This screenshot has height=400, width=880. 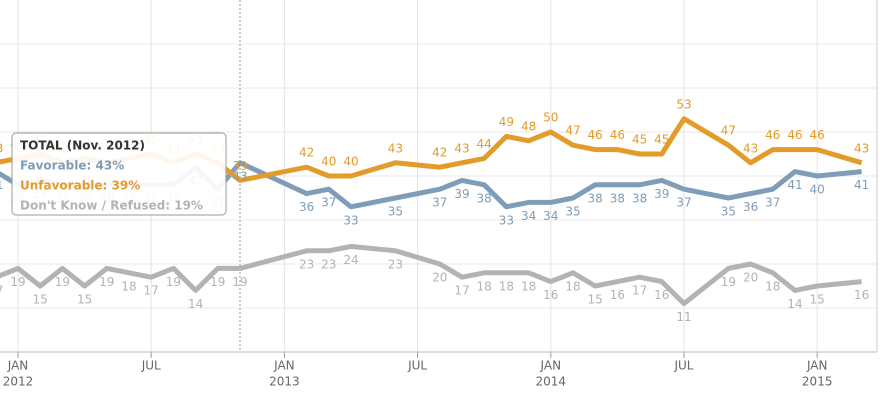 I want to click on data-label: 44, so click(x=484, y=144).